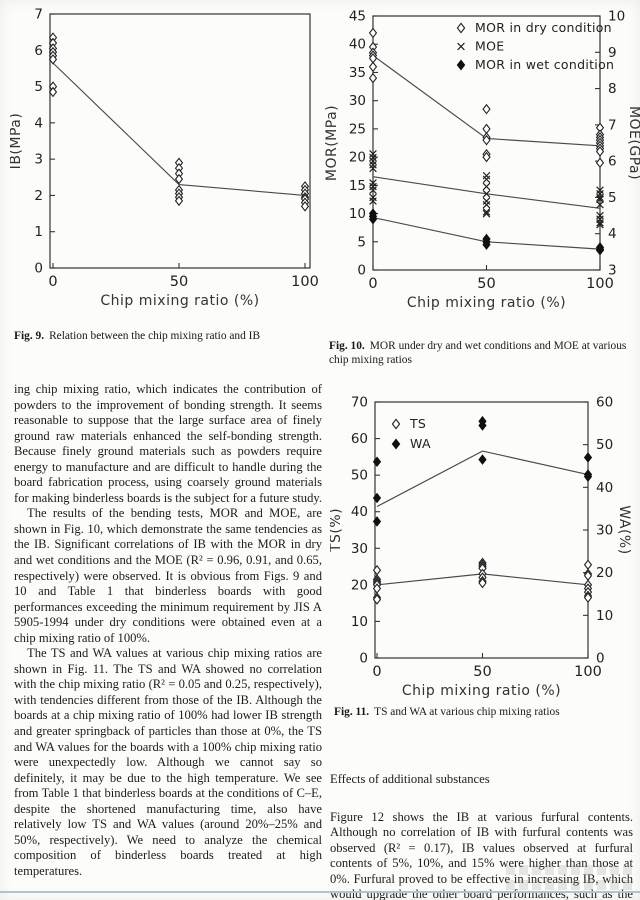  What do you see at coordinates (624, 529) in the screenshot?
I see `svg-text: WA(%)` at bounding box center [624, 529].